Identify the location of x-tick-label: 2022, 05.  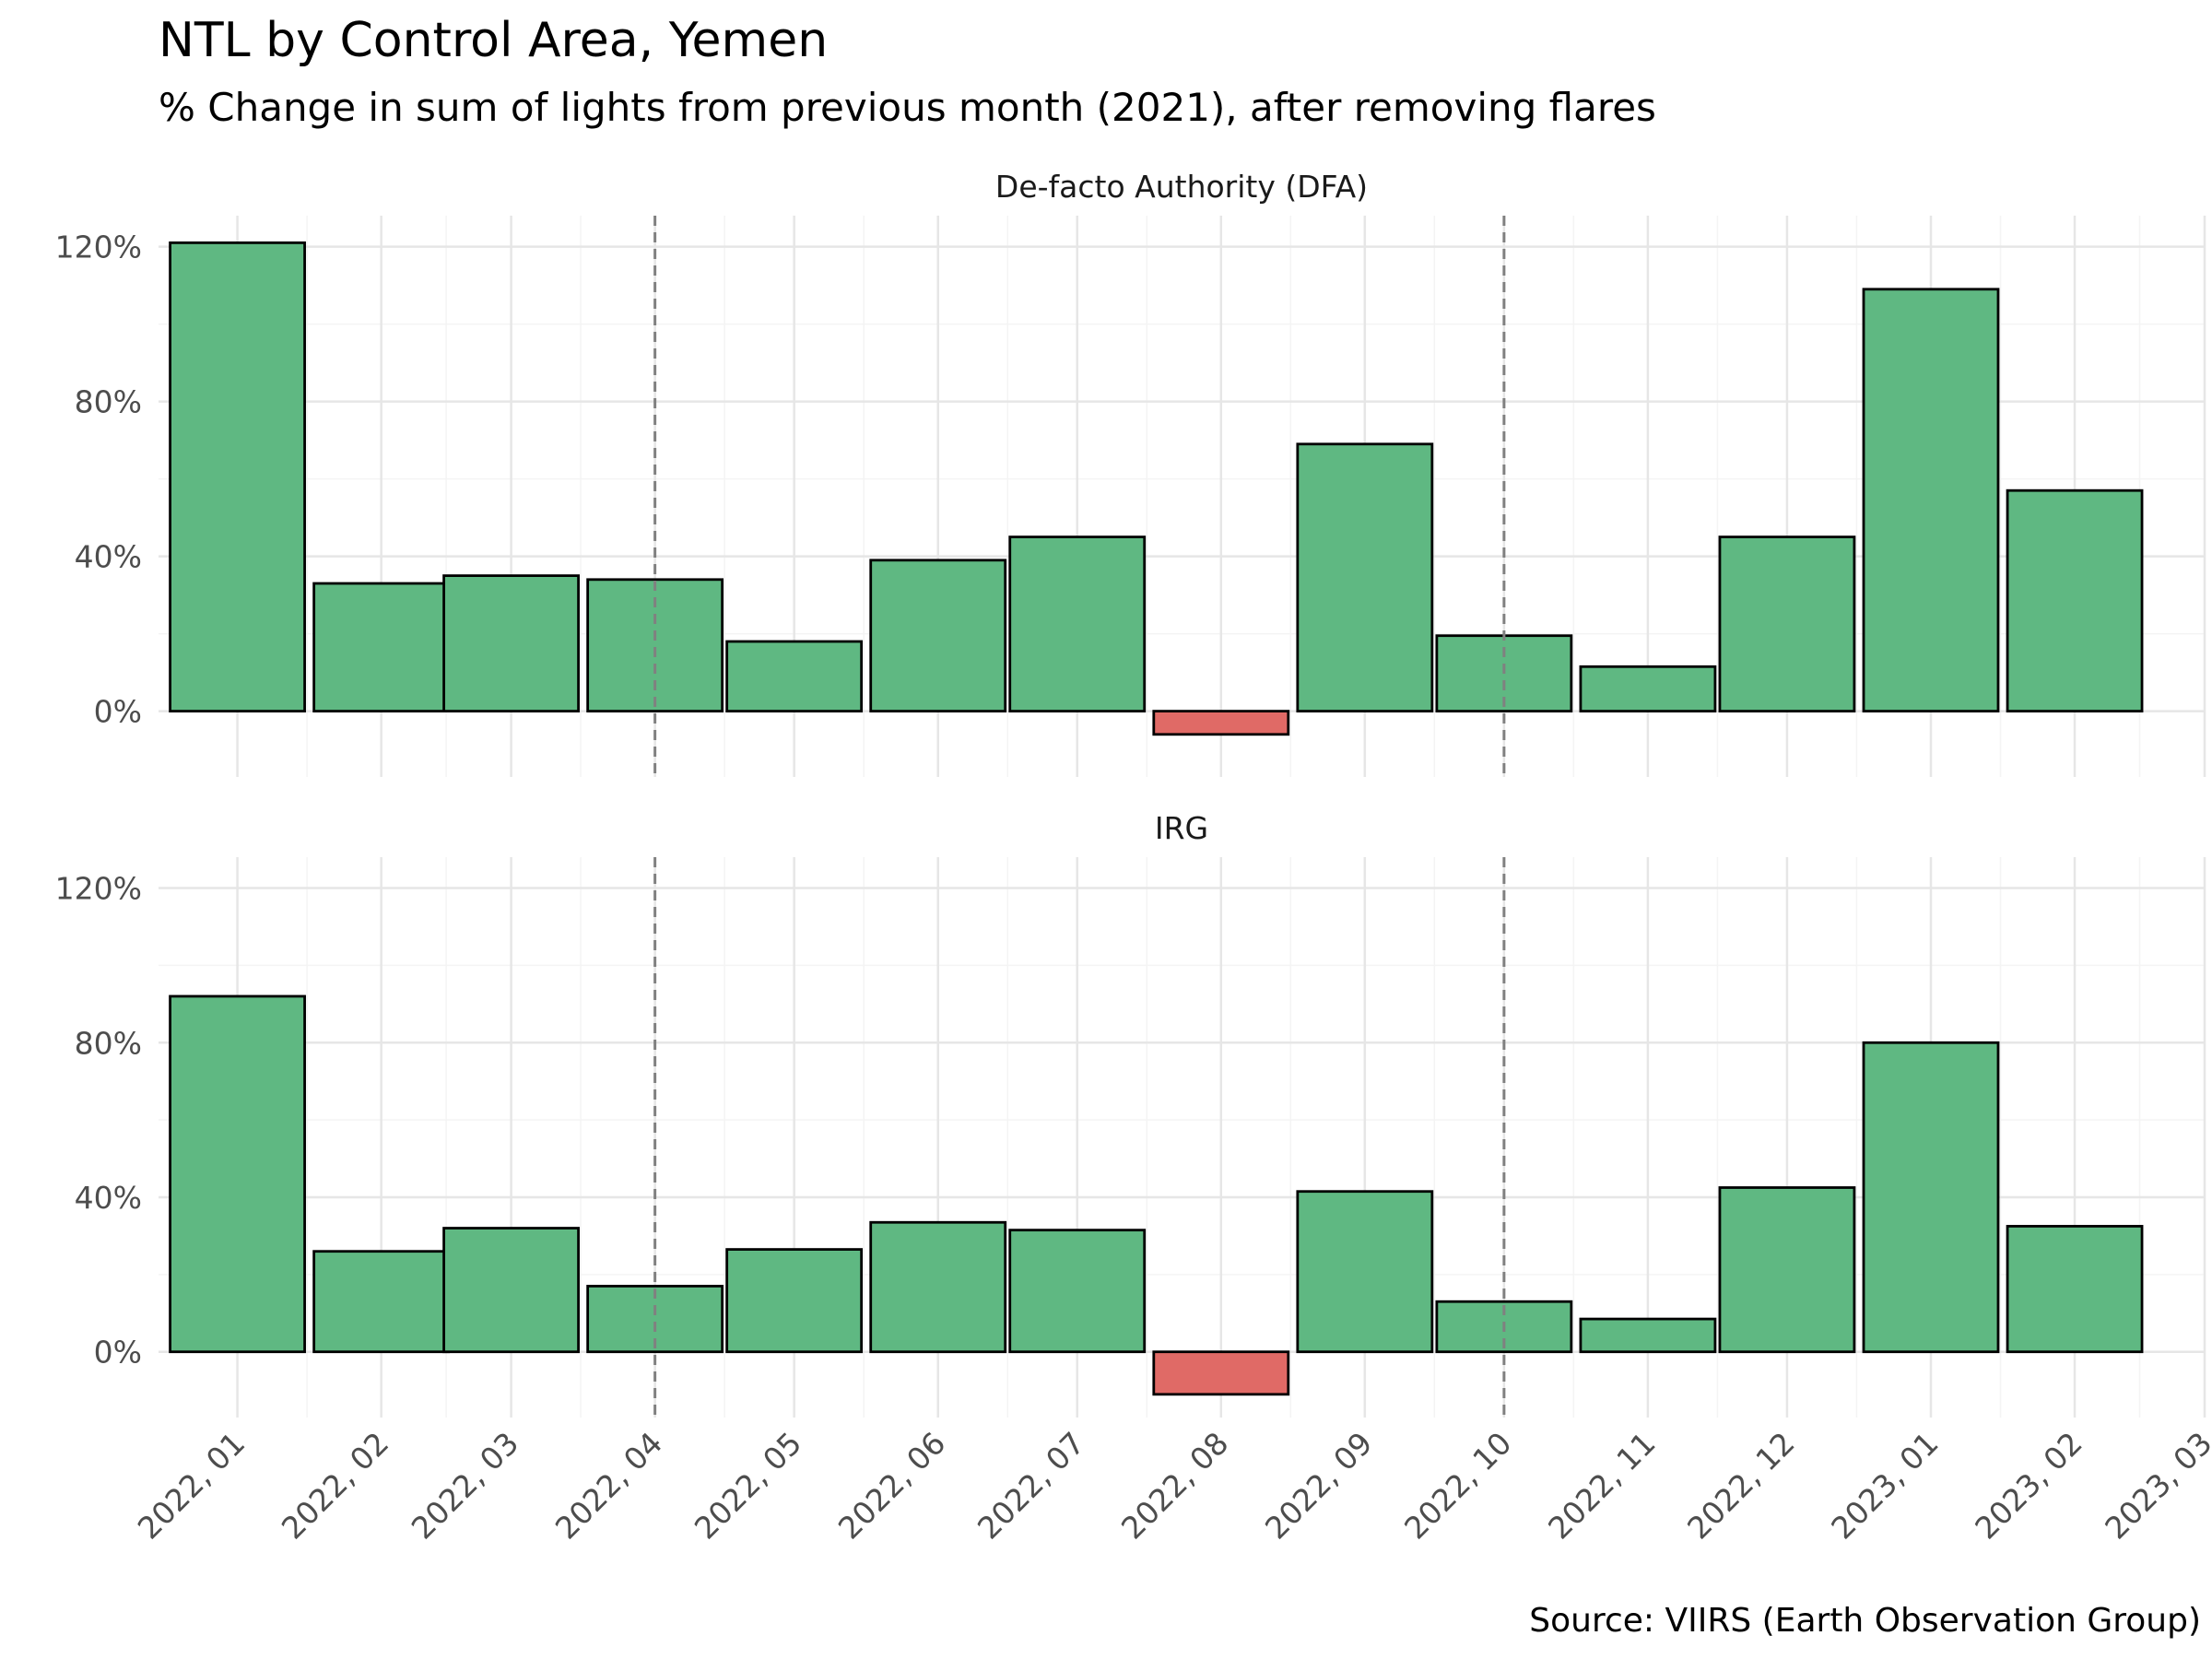
(748, 1485).